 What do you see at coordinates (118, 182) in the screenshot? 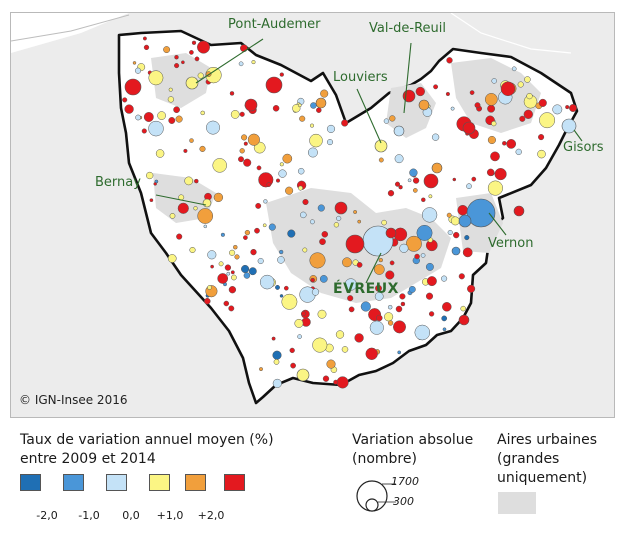
I see `city-label-bernay: Bernay` at bounding box center [118, 182].